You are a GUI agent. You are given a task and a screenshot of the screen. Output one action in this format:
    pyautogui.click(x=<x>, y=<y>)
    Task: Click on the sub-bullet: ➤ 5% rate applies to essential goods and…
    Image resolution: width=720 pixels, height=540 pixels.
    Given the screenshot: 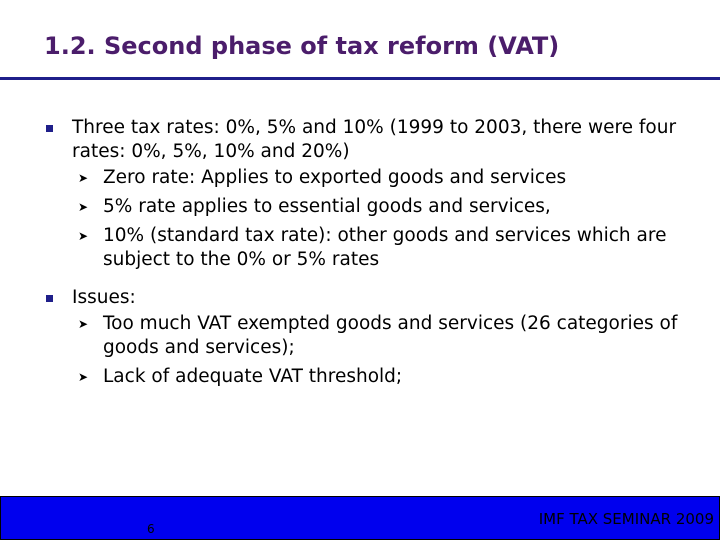 What is the action you would take?
    pyautogui.click(x=386, y=207)
    